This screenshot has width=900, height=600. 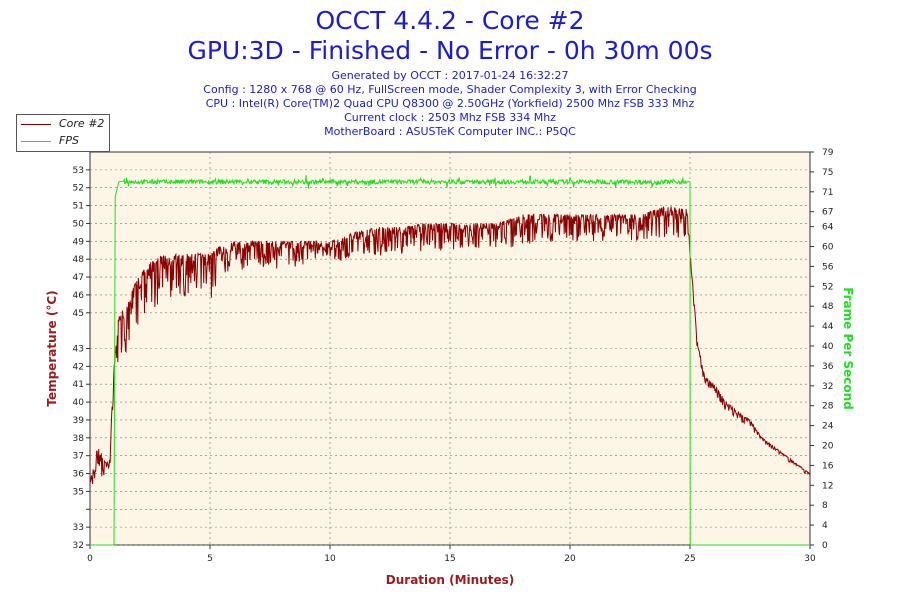 What do you see at coordinates (828, 367) in the screenshot?
I see `y2-tick-label: 36` at bounding box center [828, 367].